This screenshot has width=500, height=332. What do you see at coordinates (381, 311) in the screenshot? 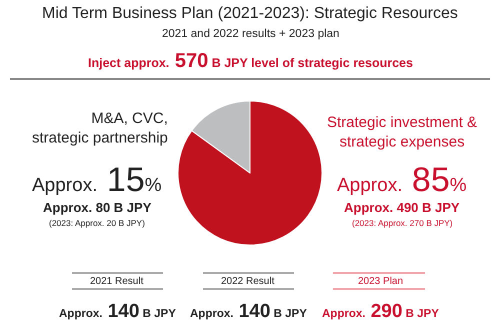
I see `text: Approx. 290 B JPY` at bounding box center [381, 311].